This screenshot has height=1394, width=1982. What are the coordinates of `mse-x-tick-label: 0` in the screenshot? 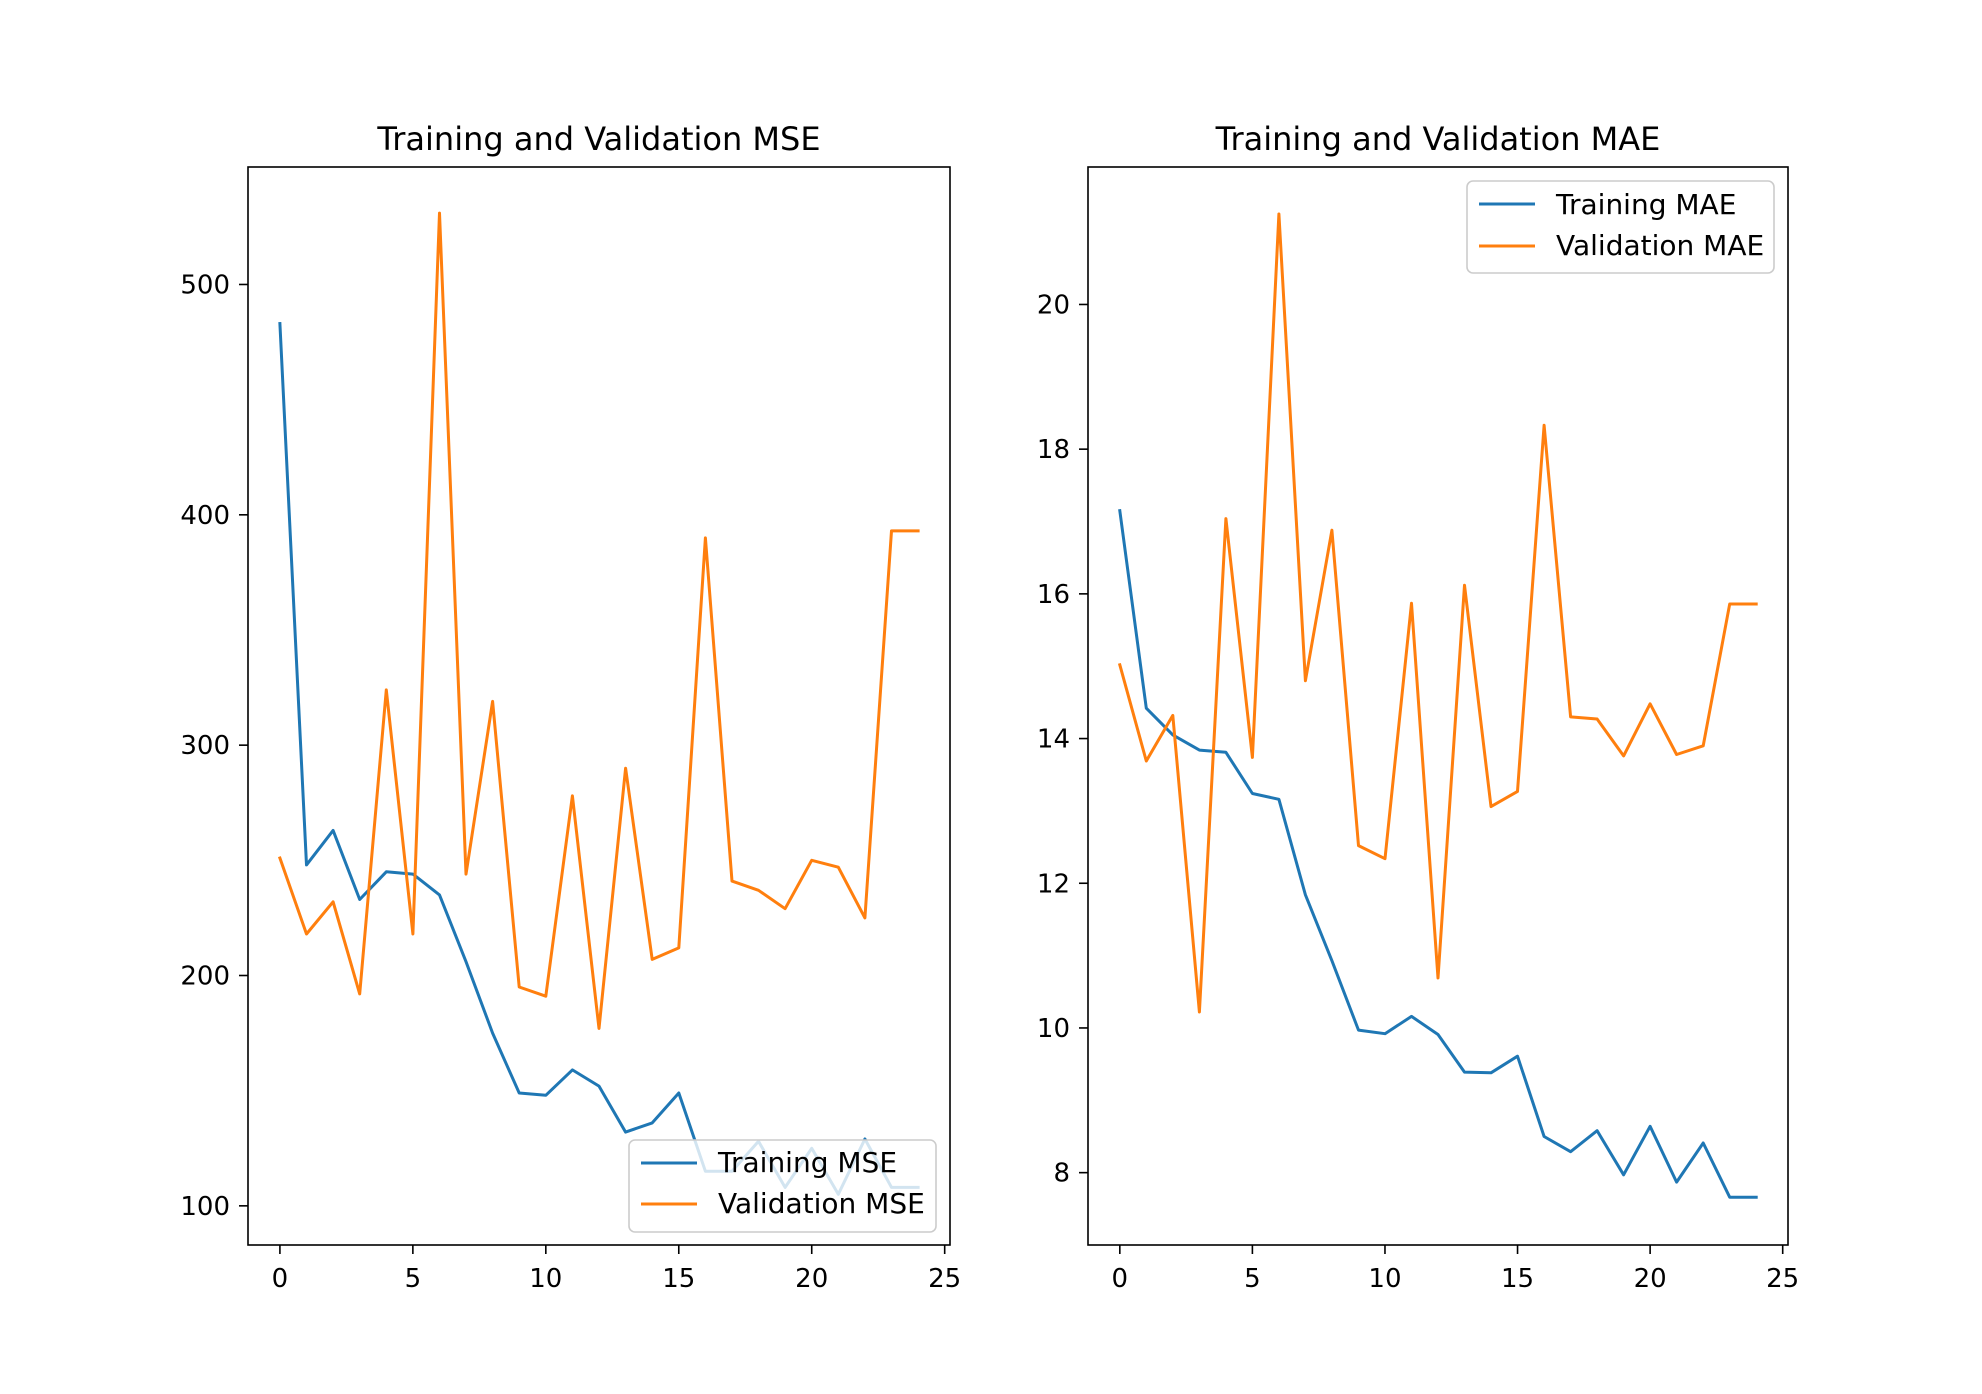 It's located at (280, 1279).